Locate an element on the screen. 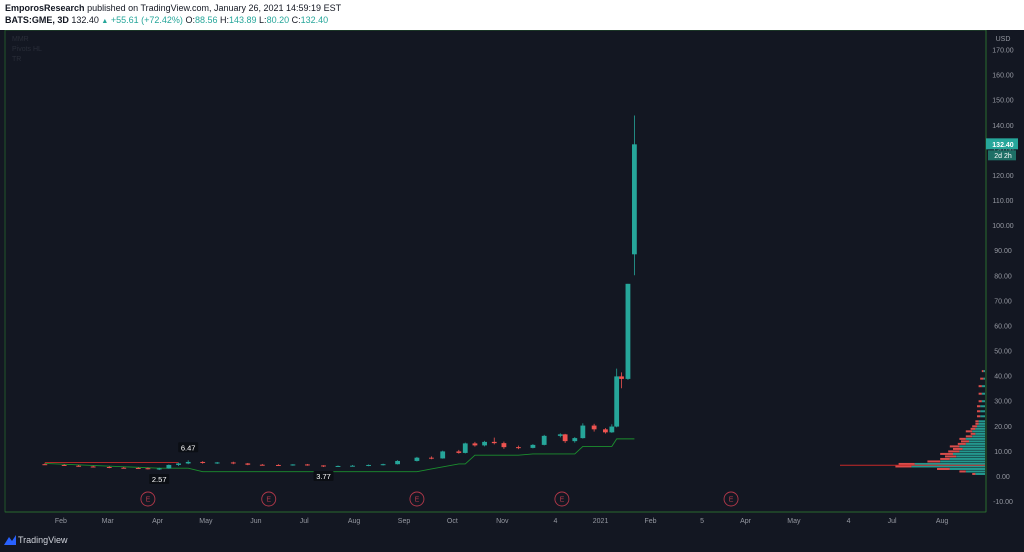 The image size is (1024, 552). last-price-label: 132.40 is located at coordinates (1003, 145).